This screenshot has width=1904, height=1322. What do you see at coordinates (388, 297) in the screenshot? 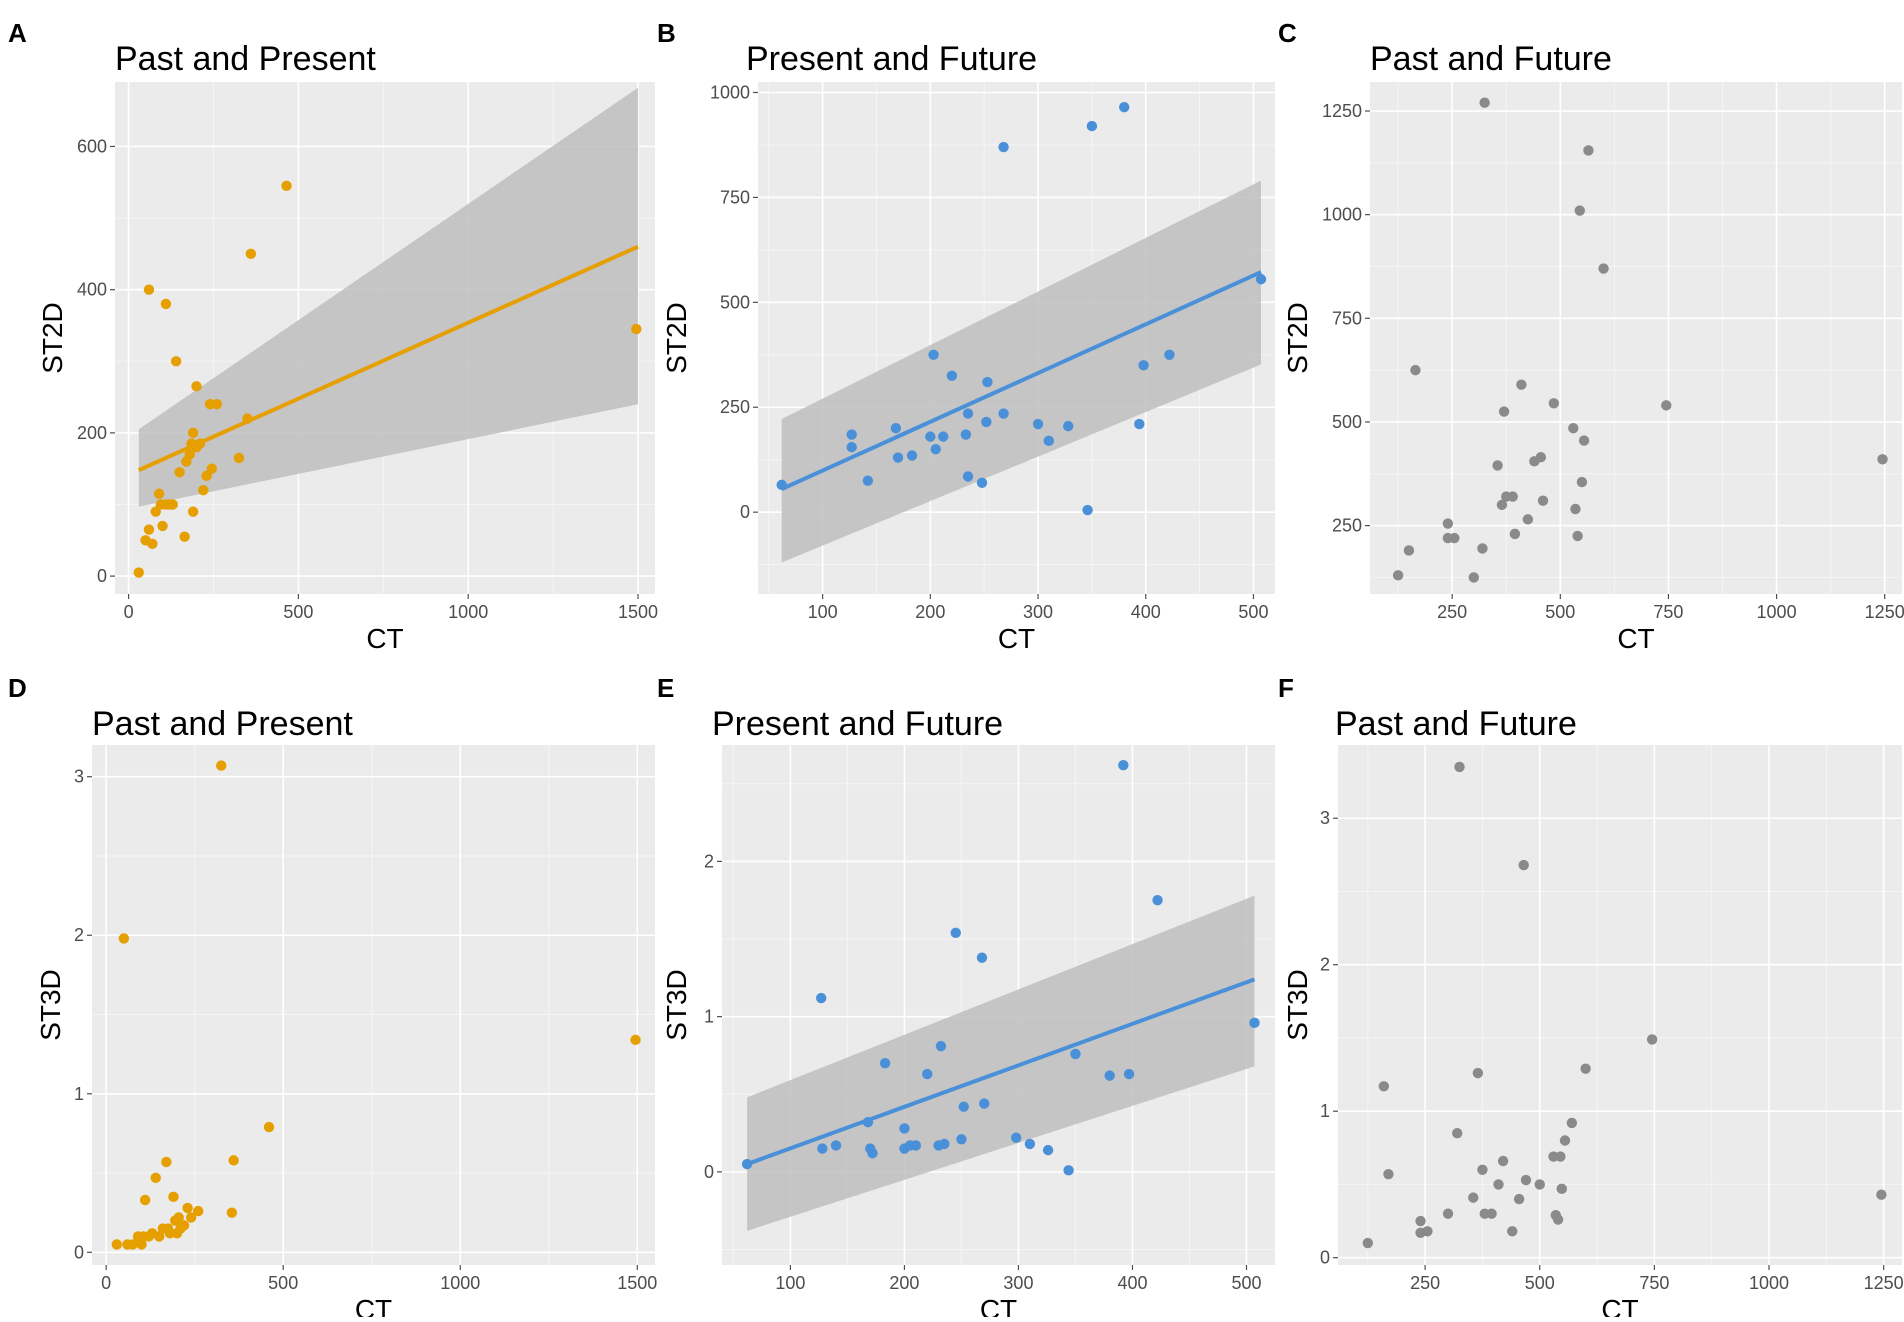
I see `panel-a-confidence-band` at bounding box center [388, 297].